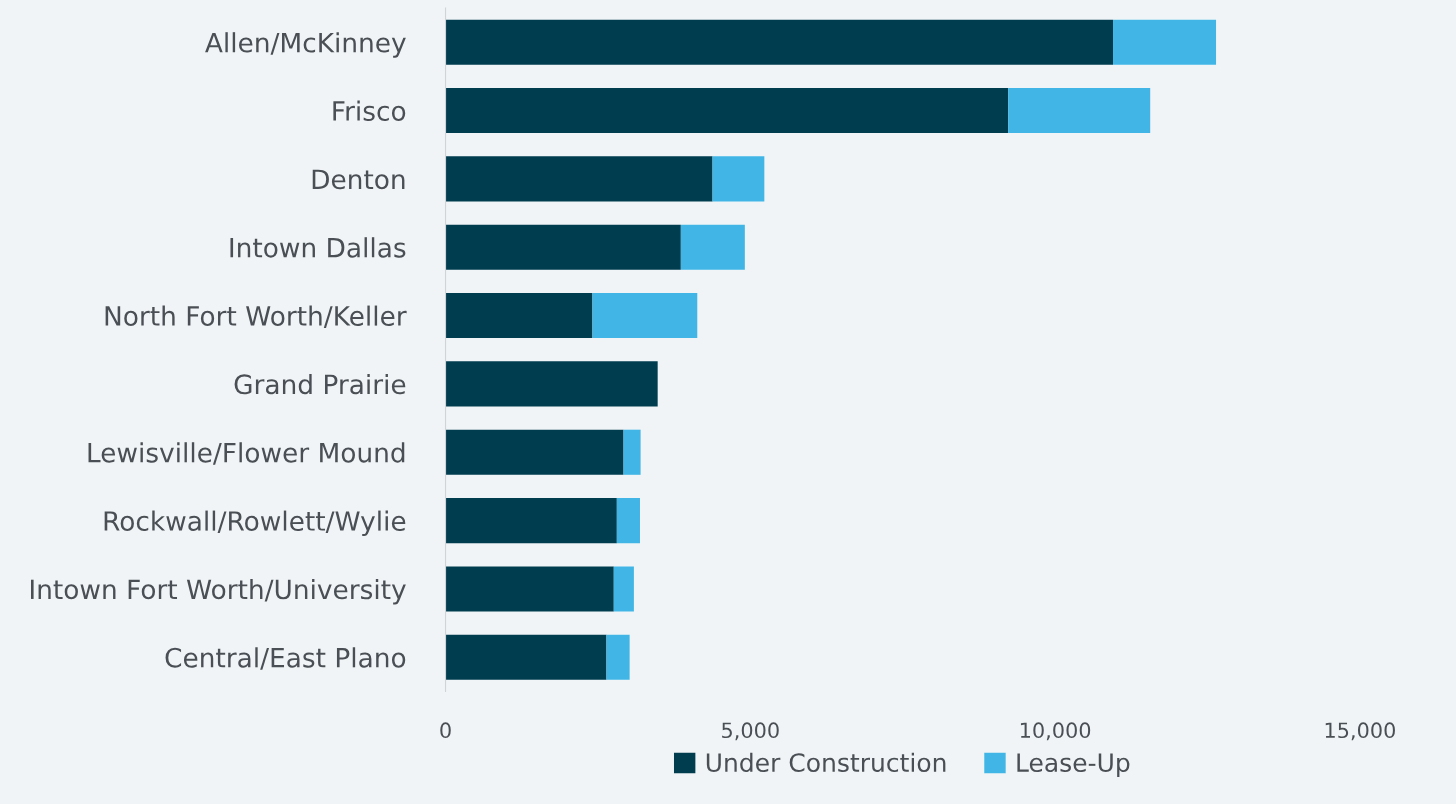  I want to click on y-tick-label: Intown Dallas, so click(318, 247).